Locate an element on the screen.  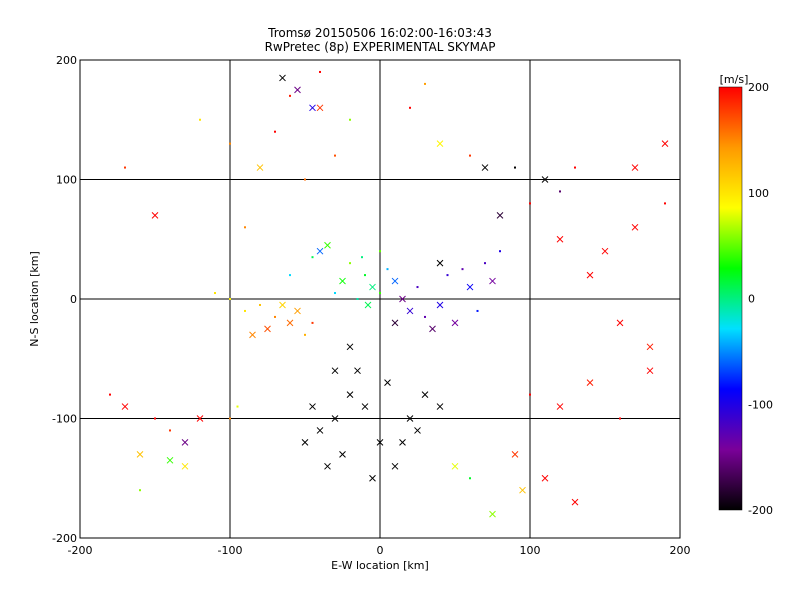
colorbar-tick-label: -100 is located at coordinates (760, 404).